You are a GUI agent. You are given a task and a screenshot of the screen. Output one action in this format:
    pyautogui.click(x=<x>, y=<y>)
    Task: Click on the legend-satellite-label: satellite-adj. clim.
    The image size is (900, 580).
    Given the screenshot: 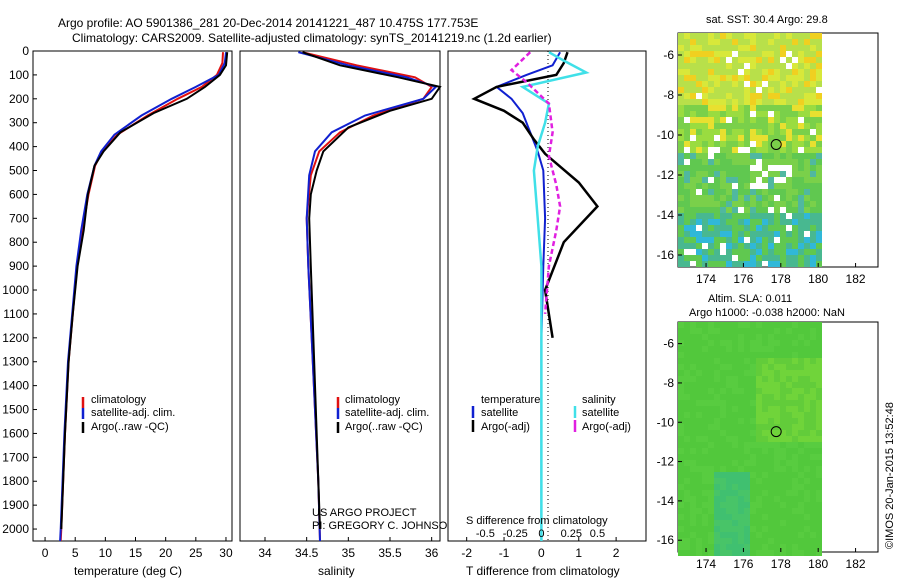 What is the action you would take?
    pyautogui.click(x=387, y=413)
    